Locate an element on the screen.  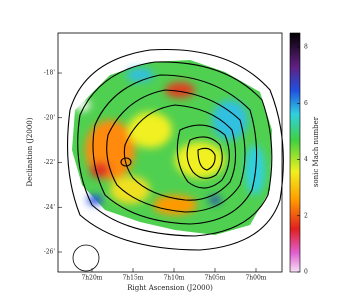
colorbar-tick-label: 8 is located at coordinates (306, 47).